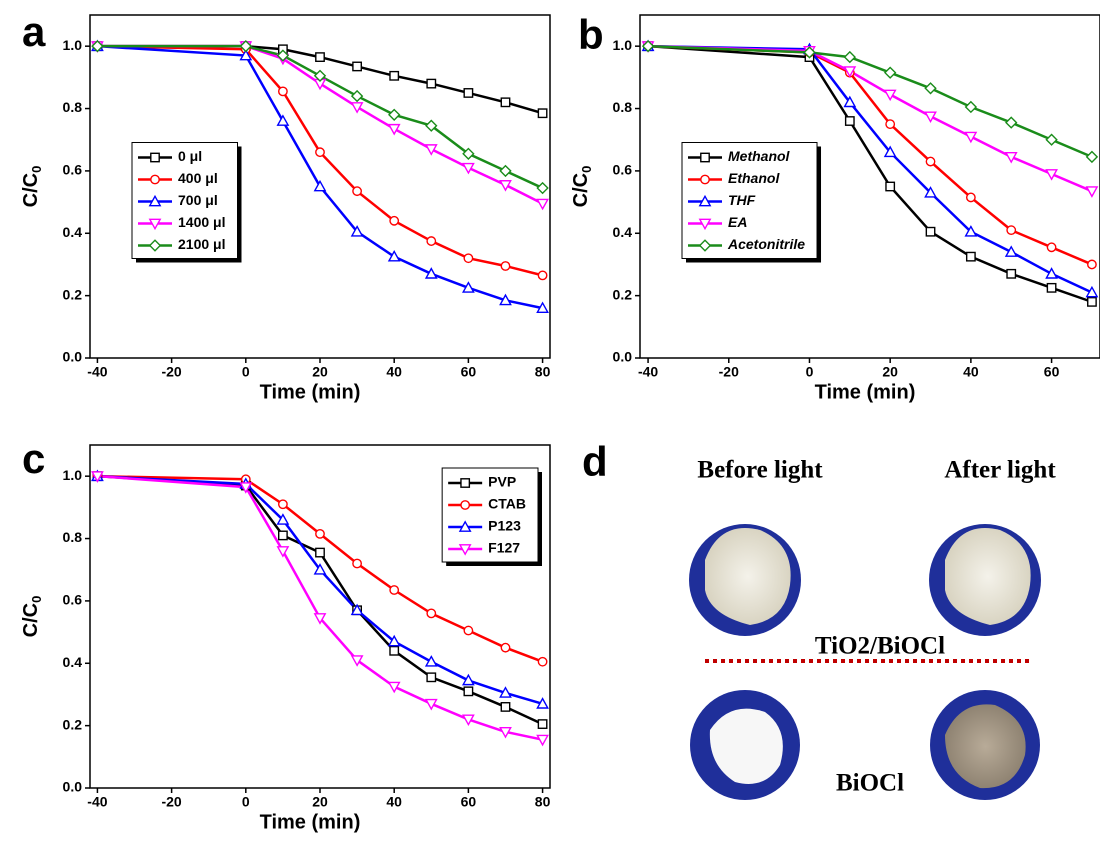 Image resolution: width=1100 pixels, height=842 pixels. What do you see at coordinates (34, 31) in the screenshot?
I see `panel-letter: a` at bounding box center [34, 31].